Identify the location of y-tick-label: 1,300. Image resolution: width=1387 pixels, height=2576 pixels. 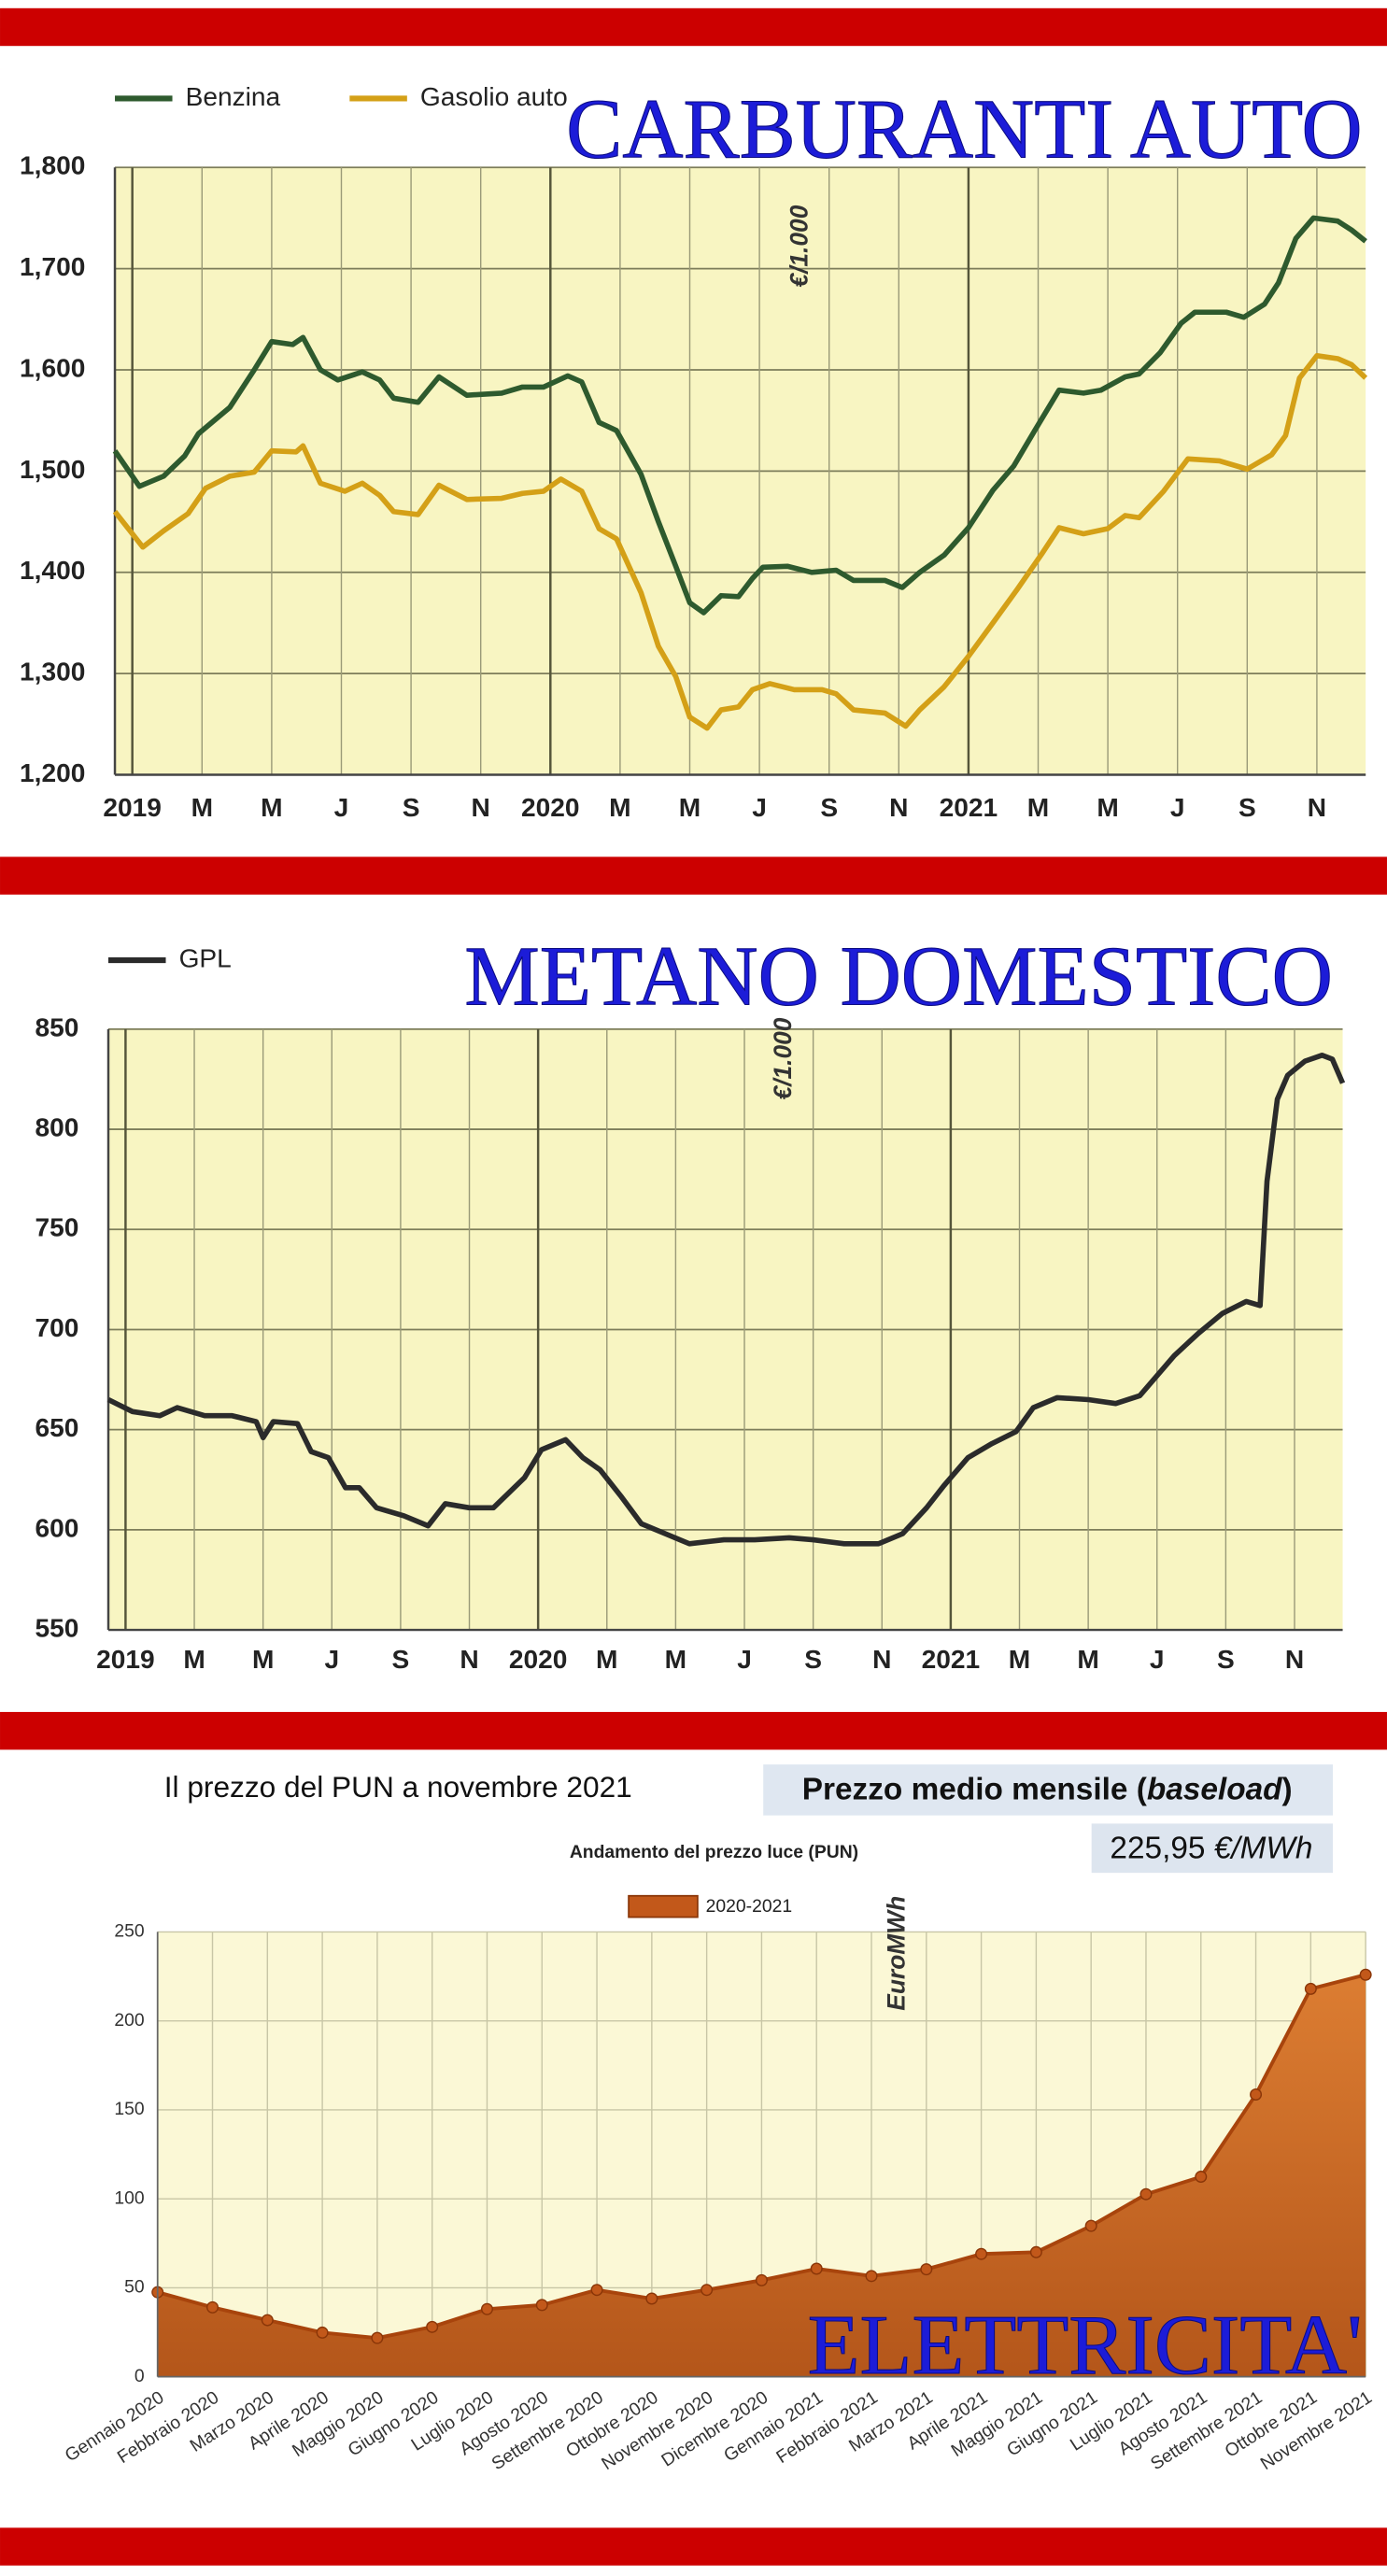
(53, 672).